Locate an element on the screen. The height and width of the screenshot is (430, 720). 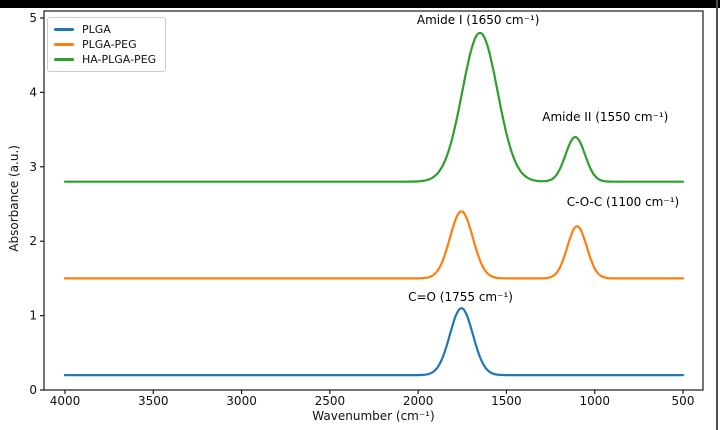
y-tick-label: 0 is located at coordinates (33, 390).